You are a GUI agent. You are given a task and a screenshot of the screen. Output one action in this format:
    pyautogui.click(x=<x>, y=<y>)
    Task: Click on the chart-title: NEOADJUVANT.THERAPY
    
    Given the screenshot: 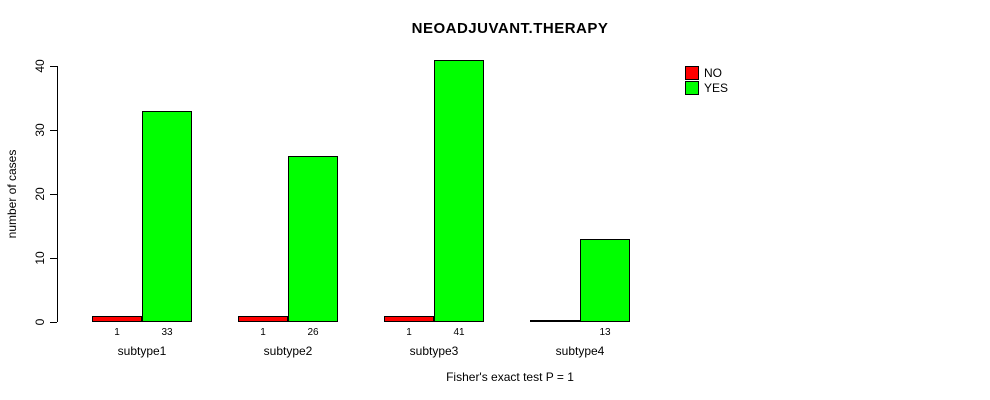 What is the action you would take?
    pyautogui.click(x=510, y=28)
    